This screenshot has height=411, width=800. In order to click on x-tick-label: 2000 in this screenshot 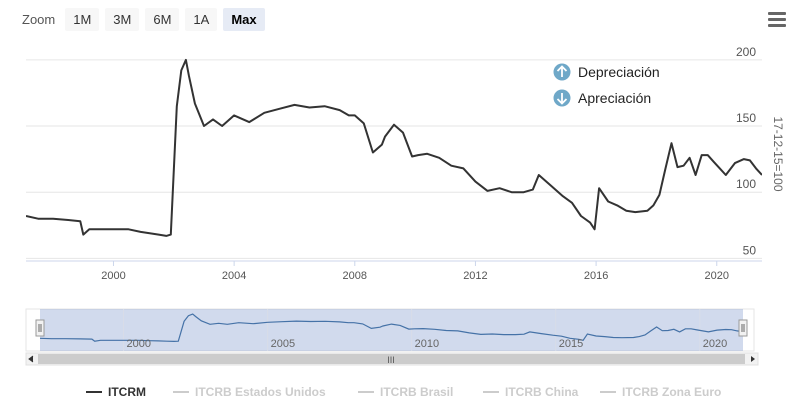, I will do `click(113, 276)`.